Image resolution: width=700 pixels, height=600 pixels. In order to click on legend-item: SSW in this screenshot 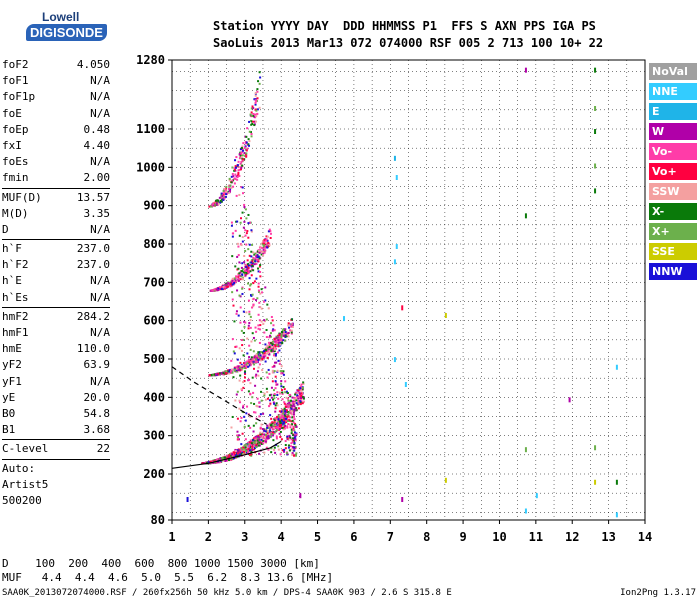, I will do `click(673, 191)`.